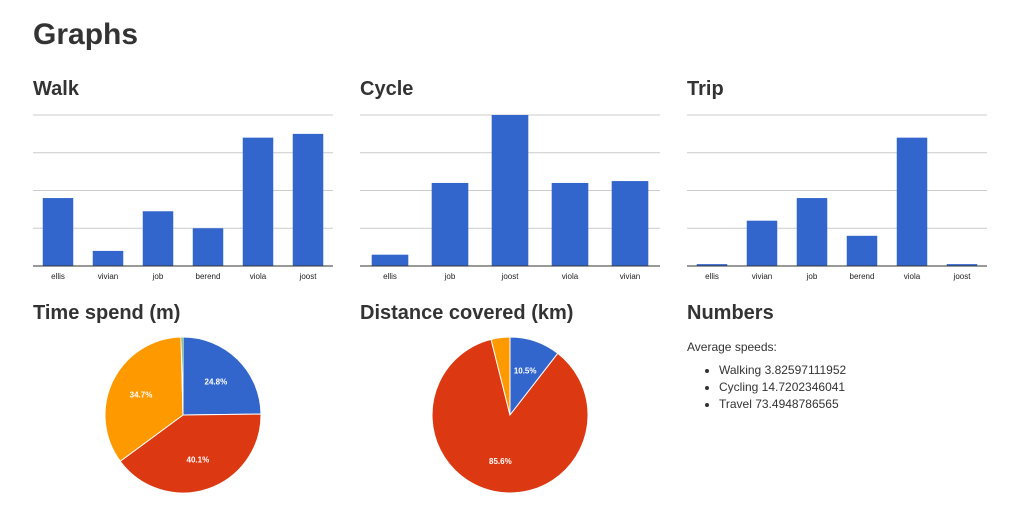  Describe the element at coordinates (107, 313) in the screenshot. I see `time-chart-title: Time spend (m)` at that location.